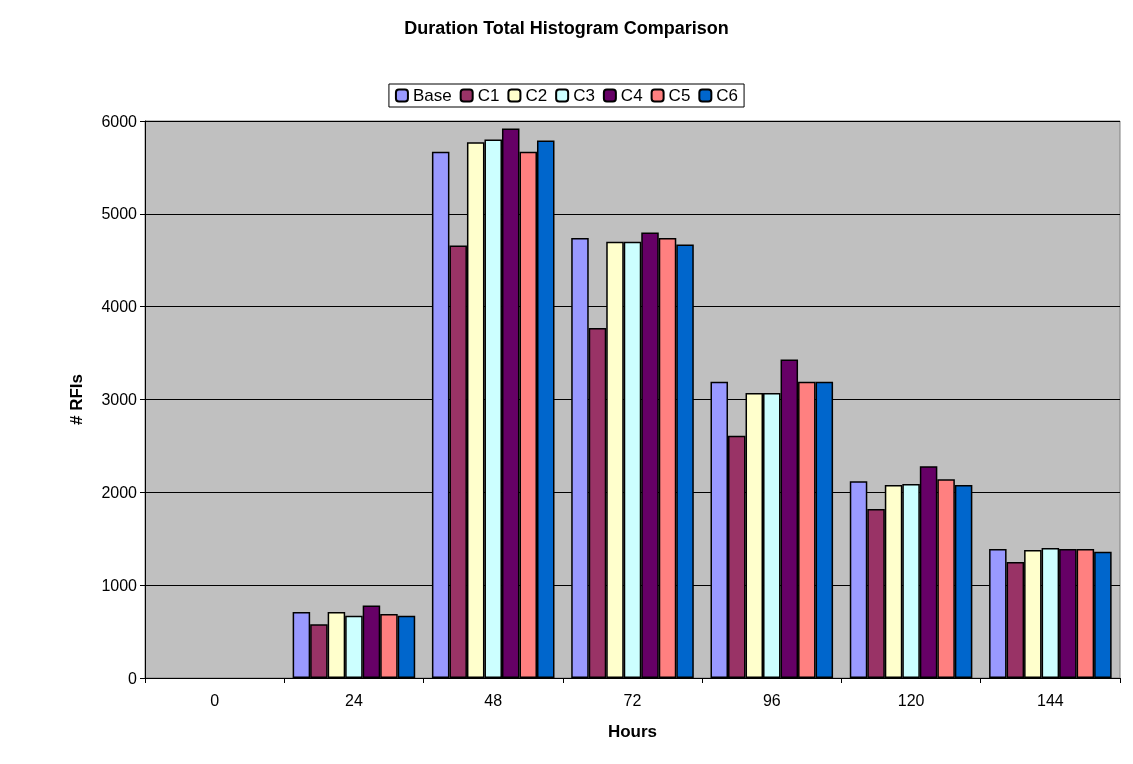  I want to click on legend-label: C4, so click(631, 95).